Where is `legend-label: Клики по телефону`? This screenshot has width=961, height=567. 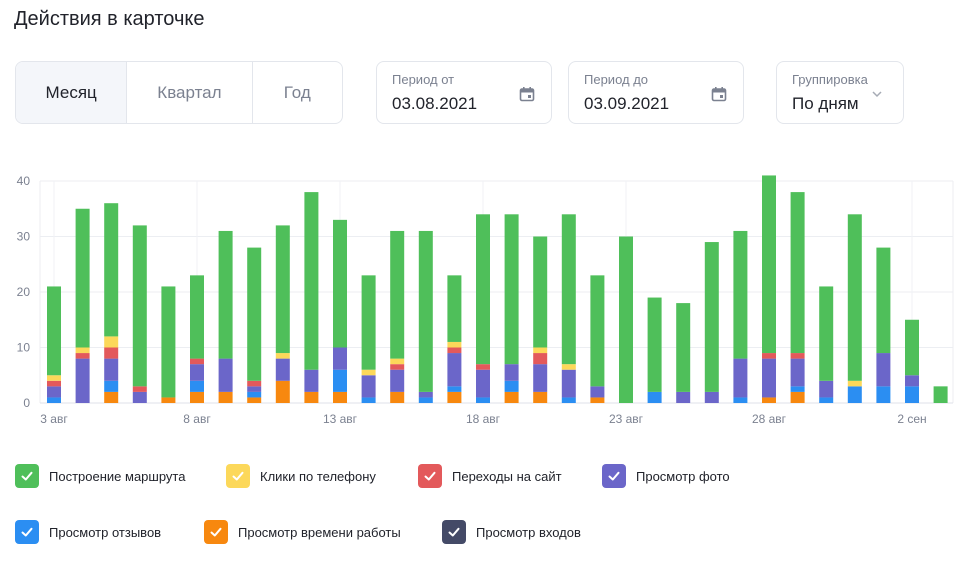
legend-label: Клики по телефону is located at coordinates (318, 476).